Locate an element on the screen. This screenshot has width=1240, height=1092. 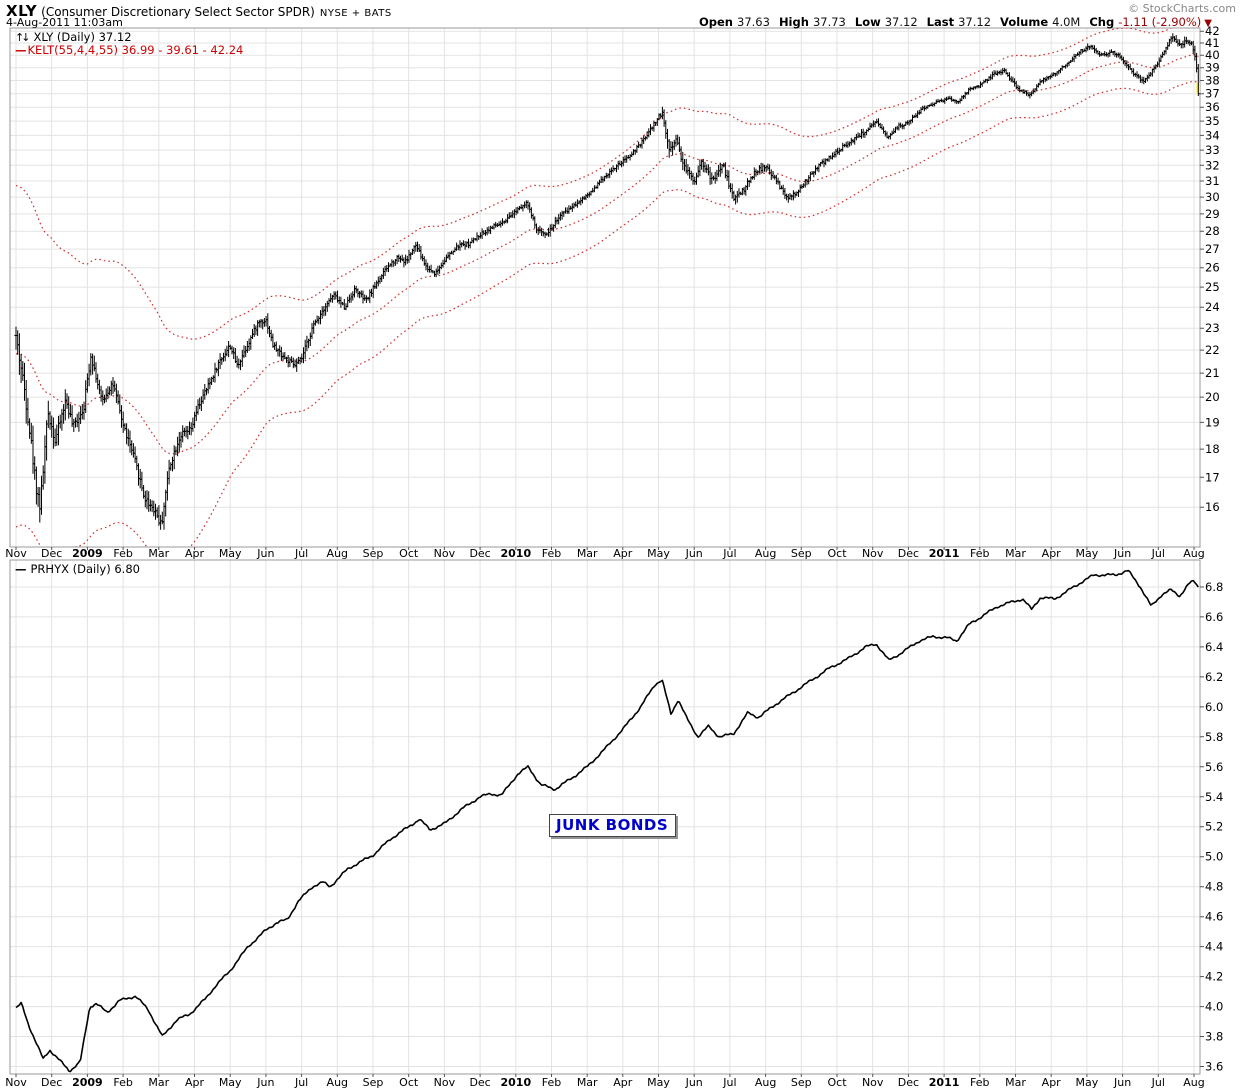
svg-text: 29 is located at coordinates (1212, 214).